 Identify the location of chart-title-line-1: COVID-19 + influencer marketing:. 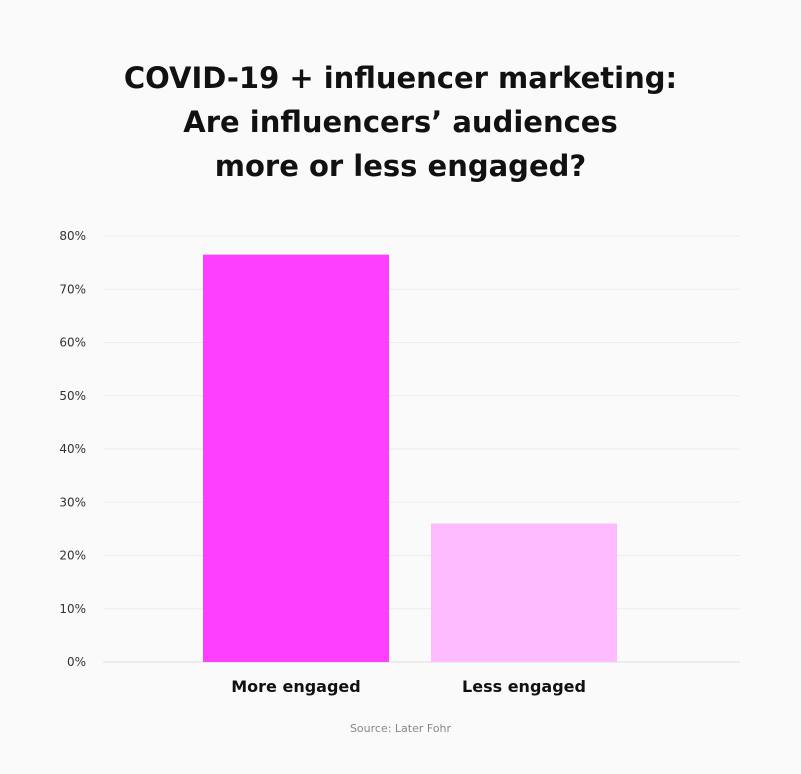
(400, 78).